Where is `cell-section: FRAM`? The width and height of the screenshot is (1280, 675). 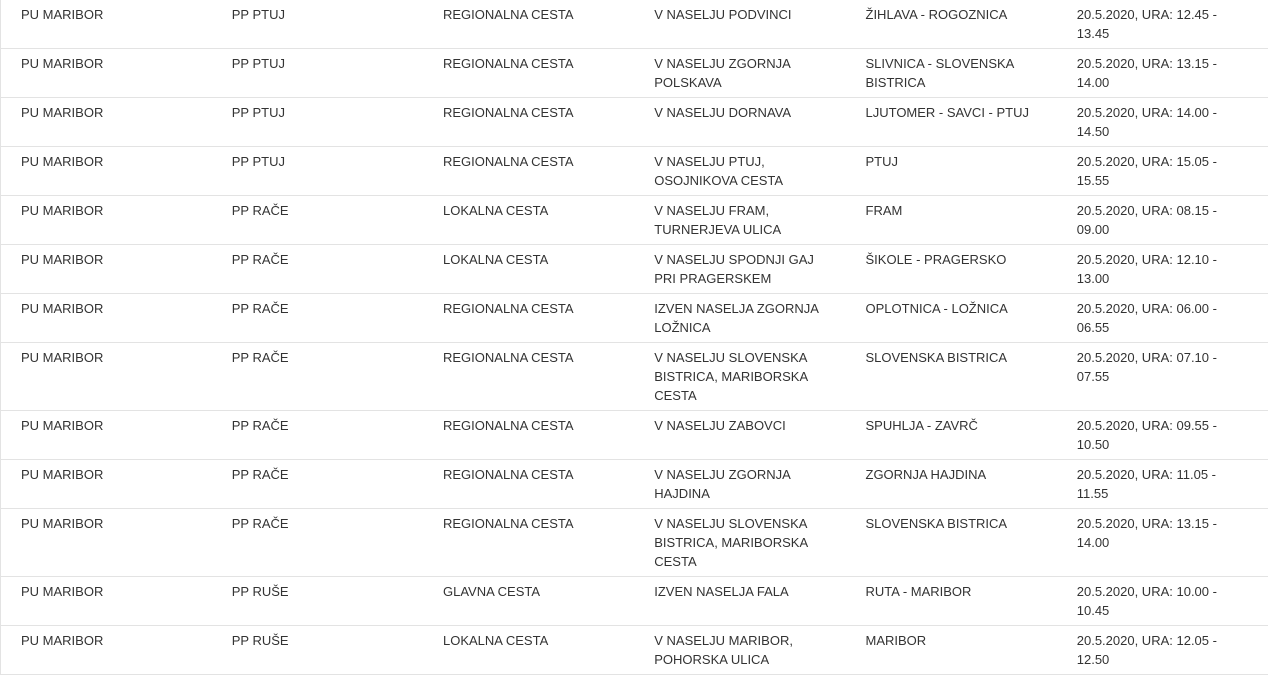
cell-section: FRAM is located at coordinates (951, 220).